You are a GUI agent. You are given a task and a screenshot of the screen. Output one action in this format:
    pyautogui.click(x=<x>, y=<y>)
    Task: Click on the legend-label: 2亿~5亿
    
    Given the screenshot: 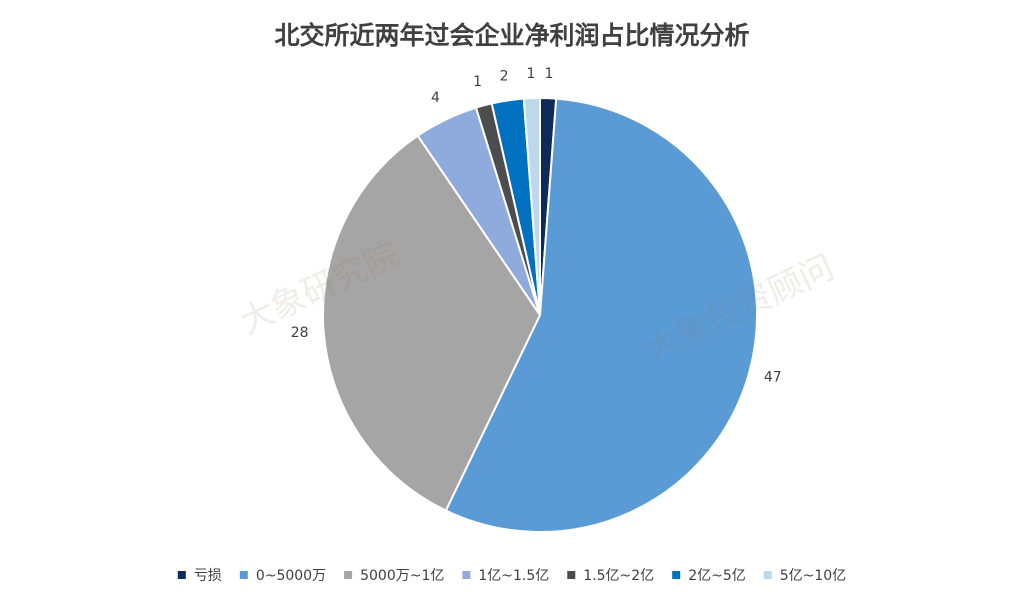 What is the action you would take?
    pyautogui.click(x=717, y=576)
    